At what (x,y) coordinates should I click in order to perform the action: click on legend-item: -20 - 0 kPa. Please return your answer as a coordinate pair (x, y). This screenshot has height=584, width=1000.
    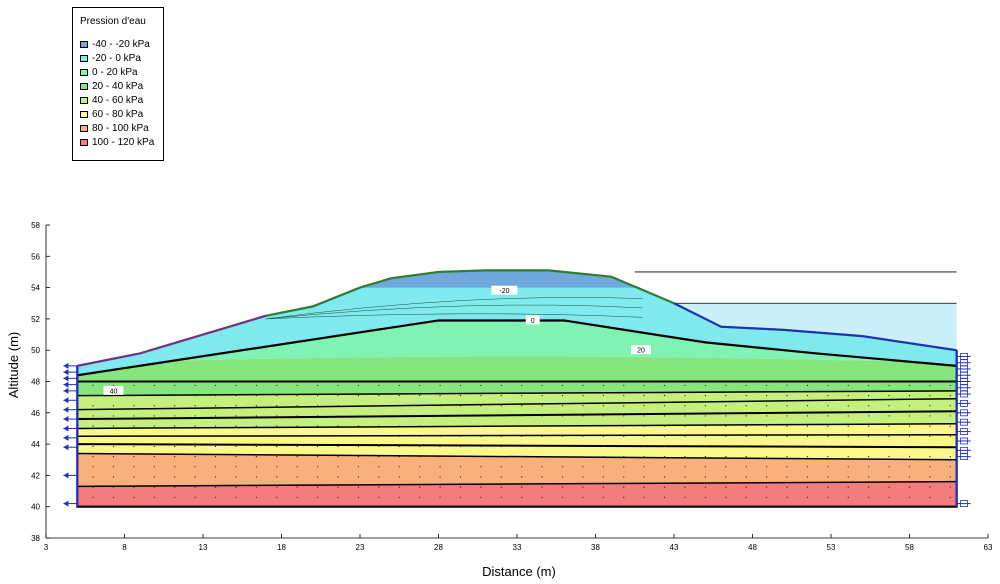
    Looking at the image, I should click on (110, 58).